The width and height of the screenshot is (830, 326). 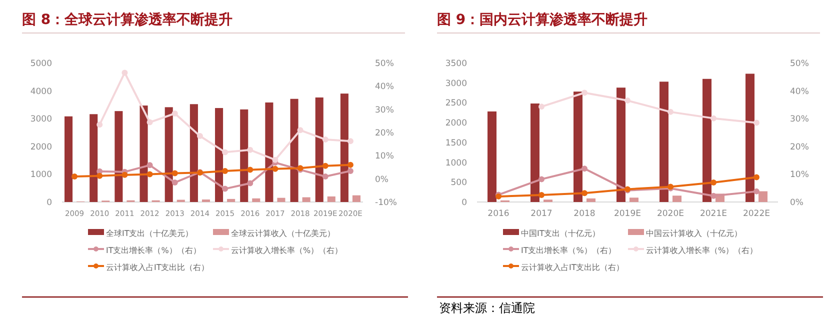 What do you see at coordinates (797, 203) in the screenshot?
I see `y2-tick-label: 0%` at bounding box center [797, 203].